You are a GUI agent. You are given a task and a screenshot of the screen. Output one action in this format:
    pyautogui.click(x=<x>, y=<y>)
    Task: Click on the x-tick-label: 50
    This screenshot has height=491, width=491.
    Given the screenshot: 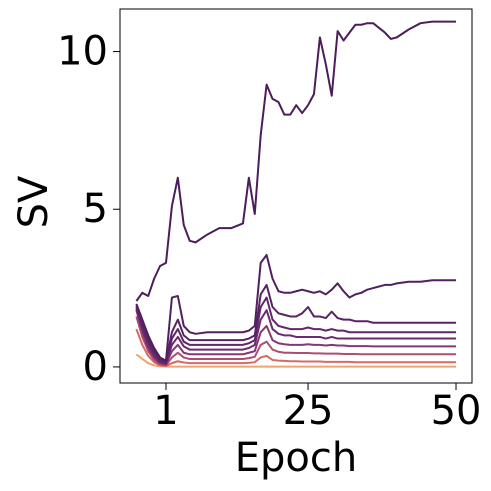 What is the action you would take?
    pyautogui.click(x=456, y=411)
    